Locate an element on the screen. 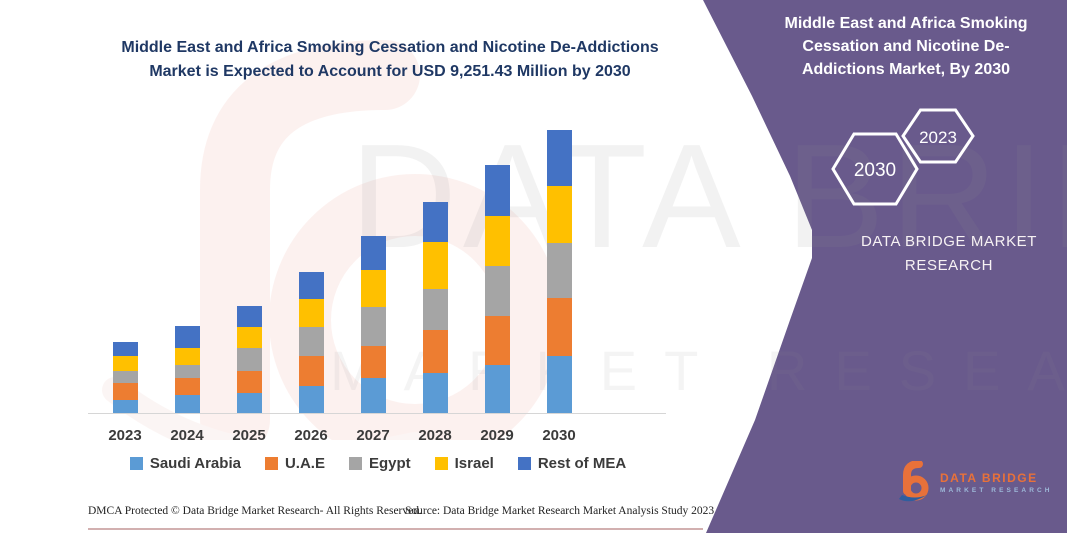  legend-label: Egypt is located at coordinates (389, 463).